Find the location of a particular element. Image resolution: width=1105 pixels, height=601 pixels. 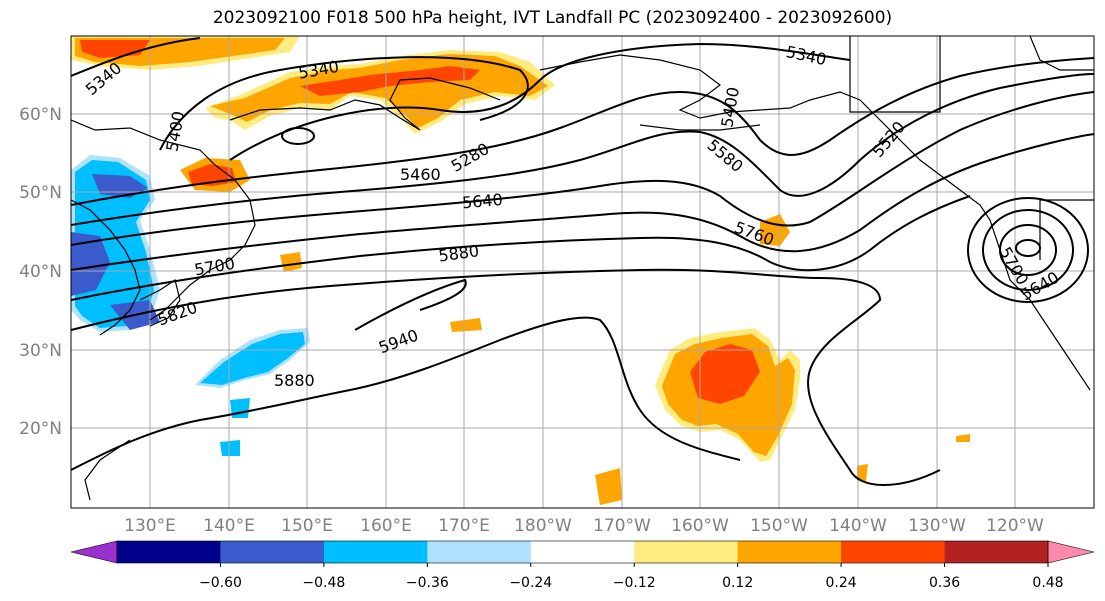

lon-label: 160°W is located at coordinates (700, 526).